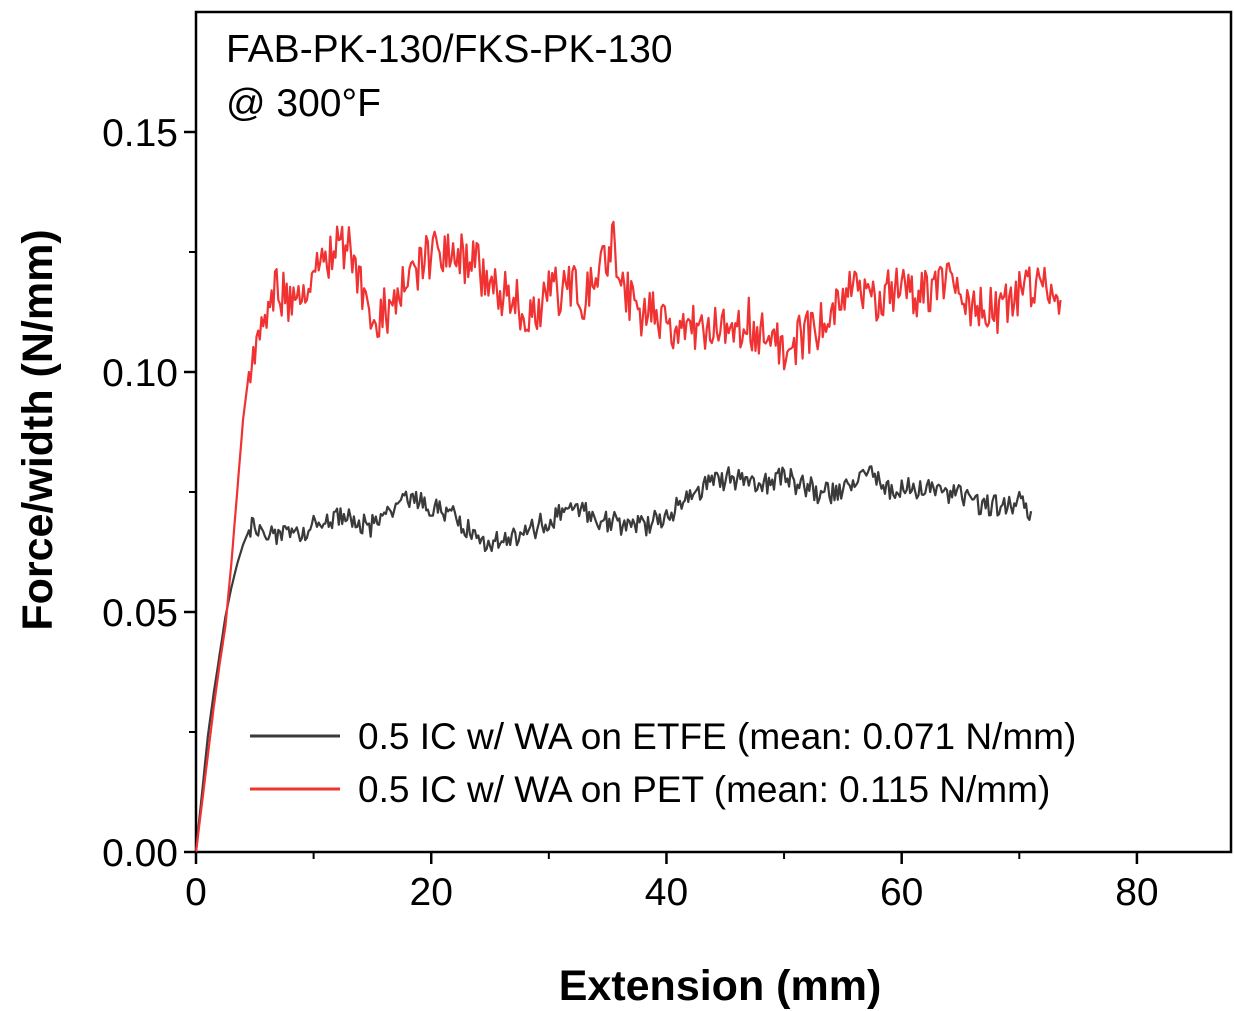 The width and height of the screenshot is (1234, 1011). I want to click on x-tick-label: 20, so click(431, 892).